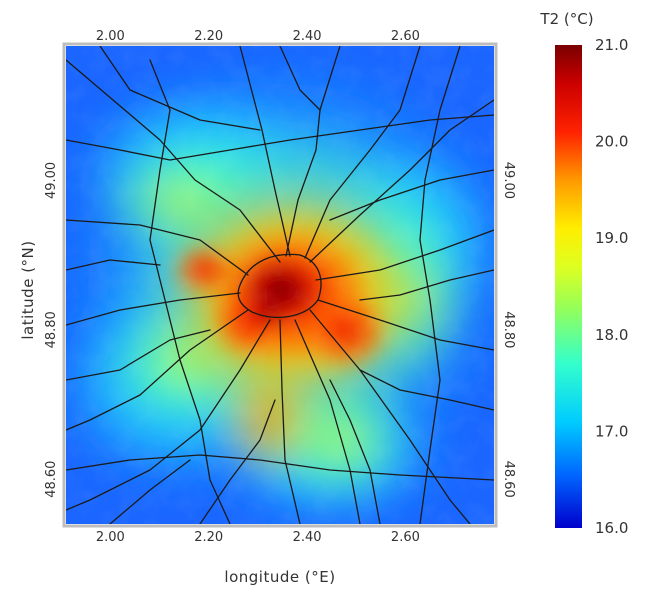 The height and width of the screenshot is (594, 650). I want to click on x-tick-labels-top: 2.00 2.20 2.40 2.60, so click(258, 36).